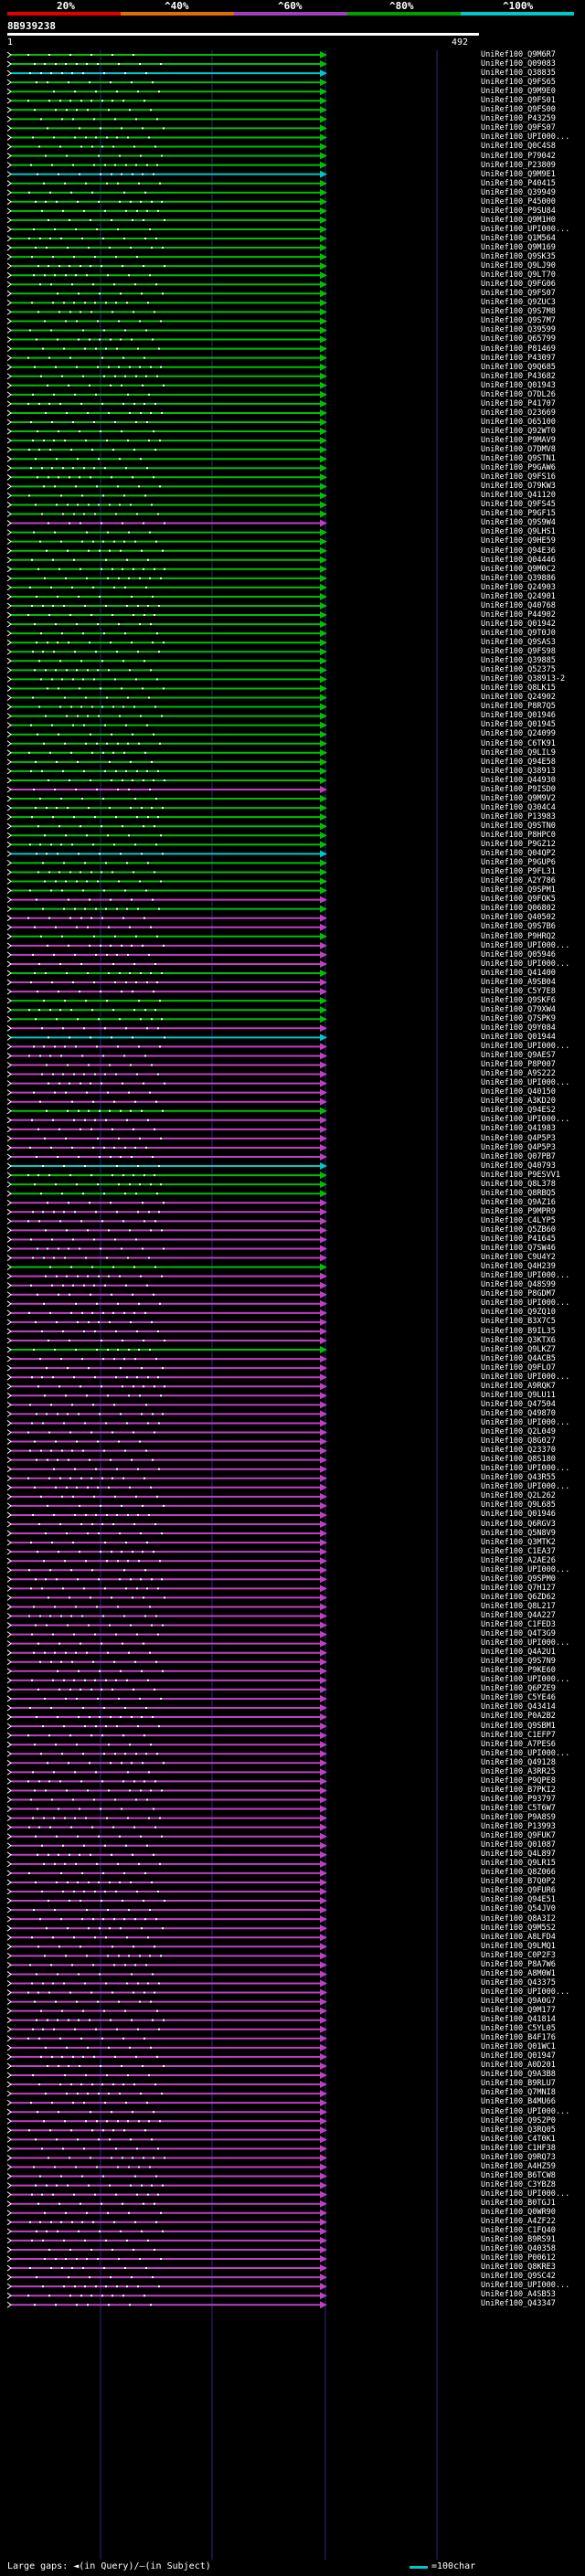  What do you see at coordinates (518, 275) in the screenshot?
I see `hit-name: UniRef100_Q9LT70` at bounding box center [518, 275].